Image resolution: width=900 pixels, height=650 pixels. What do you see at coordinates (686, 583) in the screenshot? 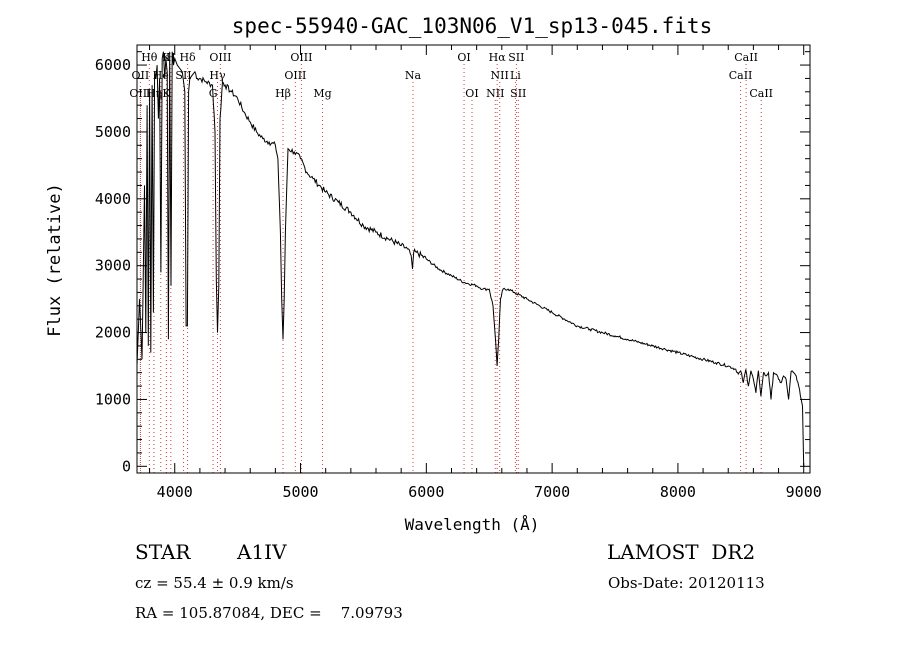
I see `observation-date: Obs-Date: 20120113` at bounding box center [686, 583].